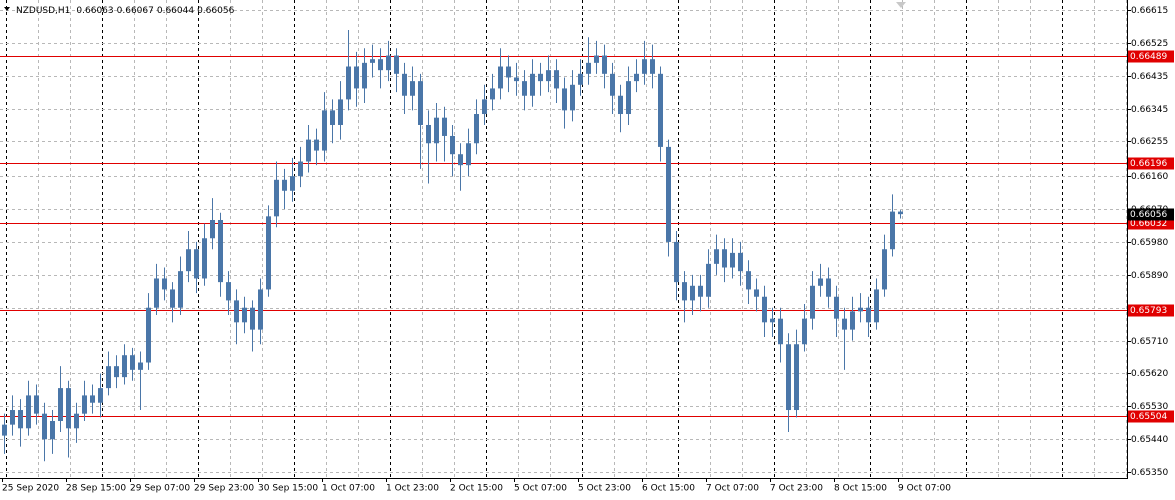 The image size is (1175, 500). I want to click on x-tick-label: 6 Oct 15:00, so click(668, 489).